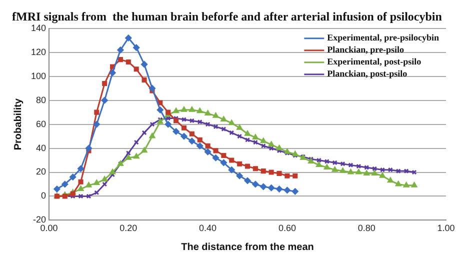 This screenshot has height=265, width=468. Describe the element at coordinates (41, 123) in the screenshot. I see `y-tick-label: 60` at that location.